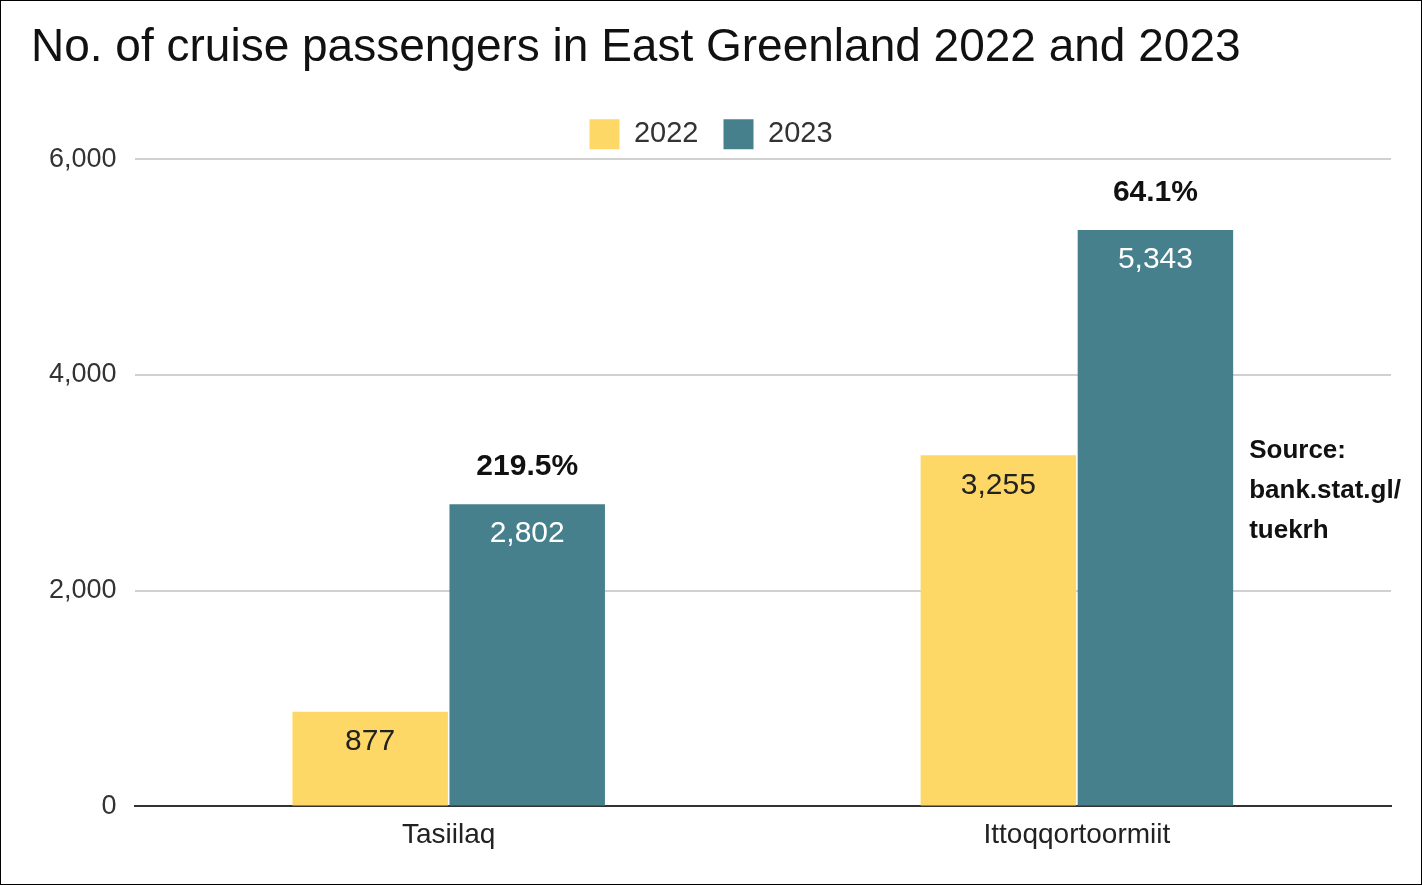 The width and height of the screenshot is (1422, 885). What do you see at coordinates (1325, 488) in the screenshot?
I see `annotation: Source: bank.stat.gl/tuekrh` at bounding box center [1325, 488].